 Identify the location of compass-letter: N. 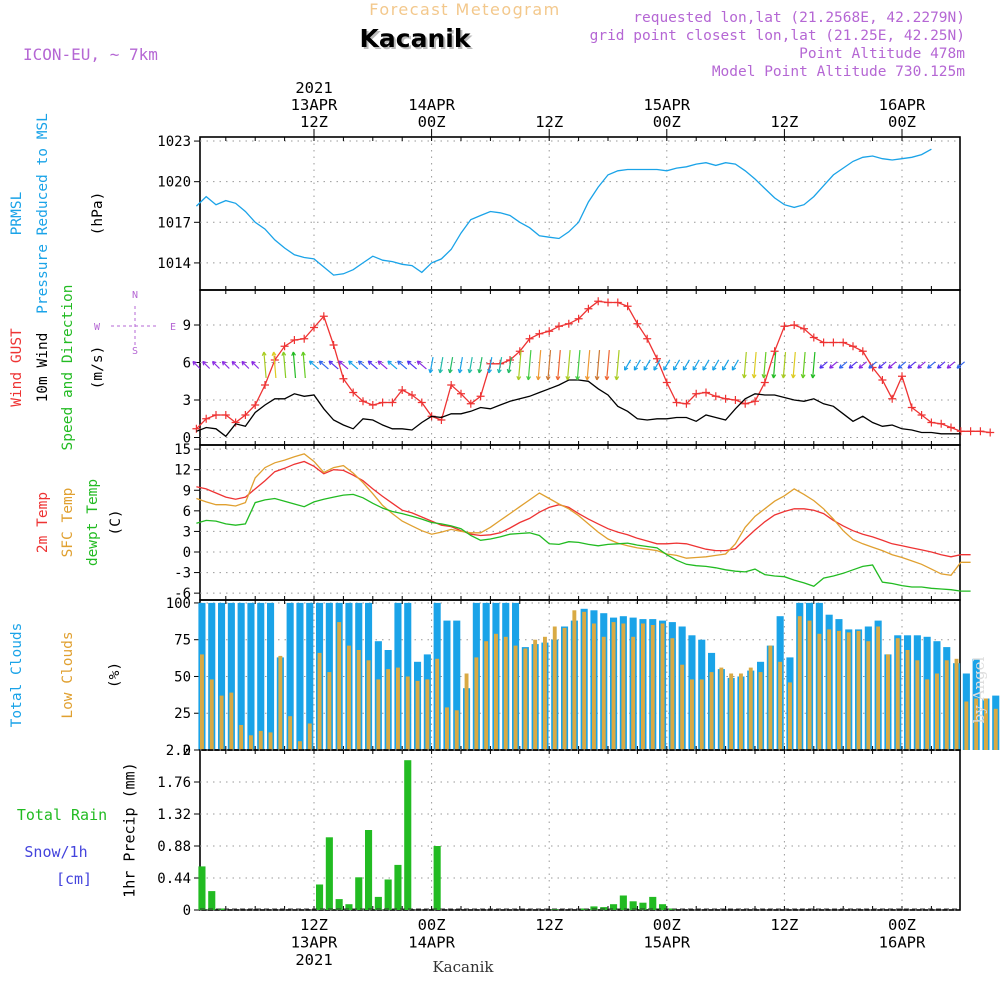
(135, 295).